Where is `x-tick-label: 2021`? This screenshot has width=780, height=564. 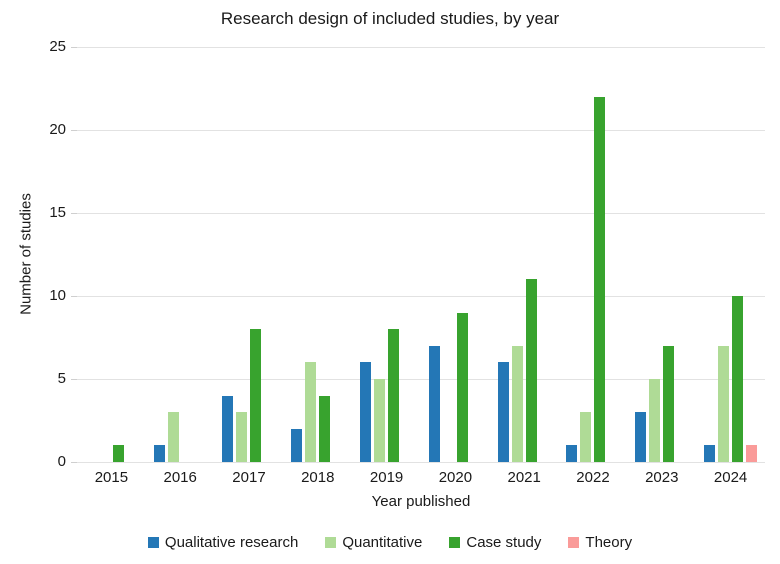
x-tick-label: 2021 is located at coordinates (524, 477).